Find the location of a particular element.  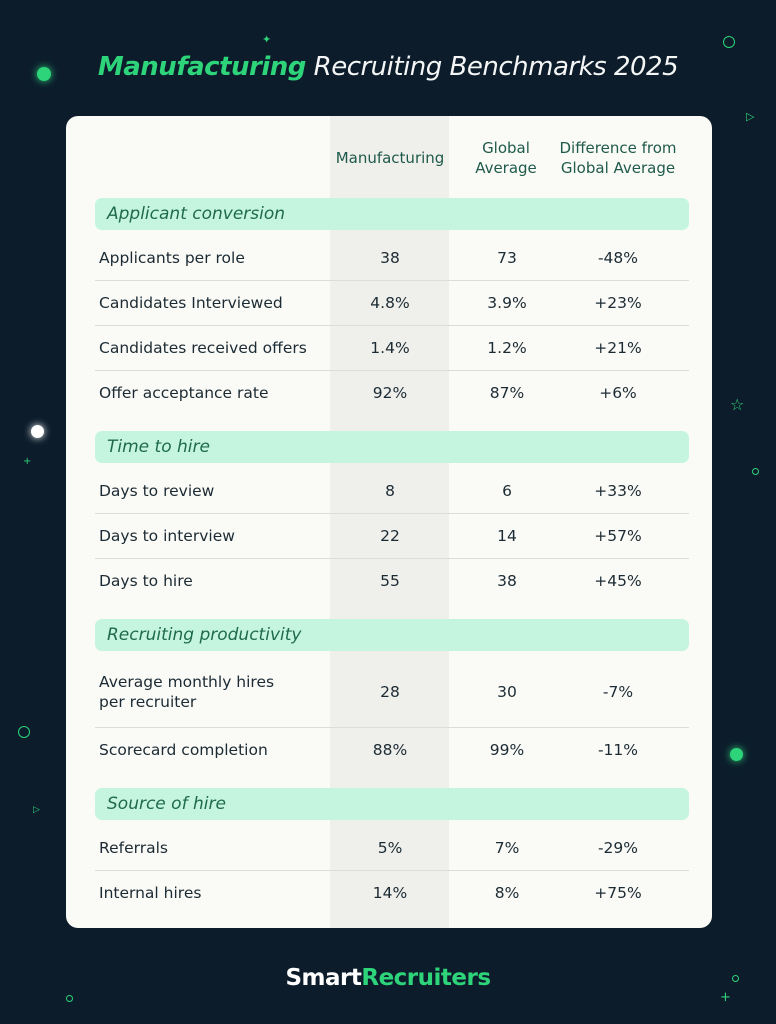

difference-value: +23% is located at coordinates (618, 303).